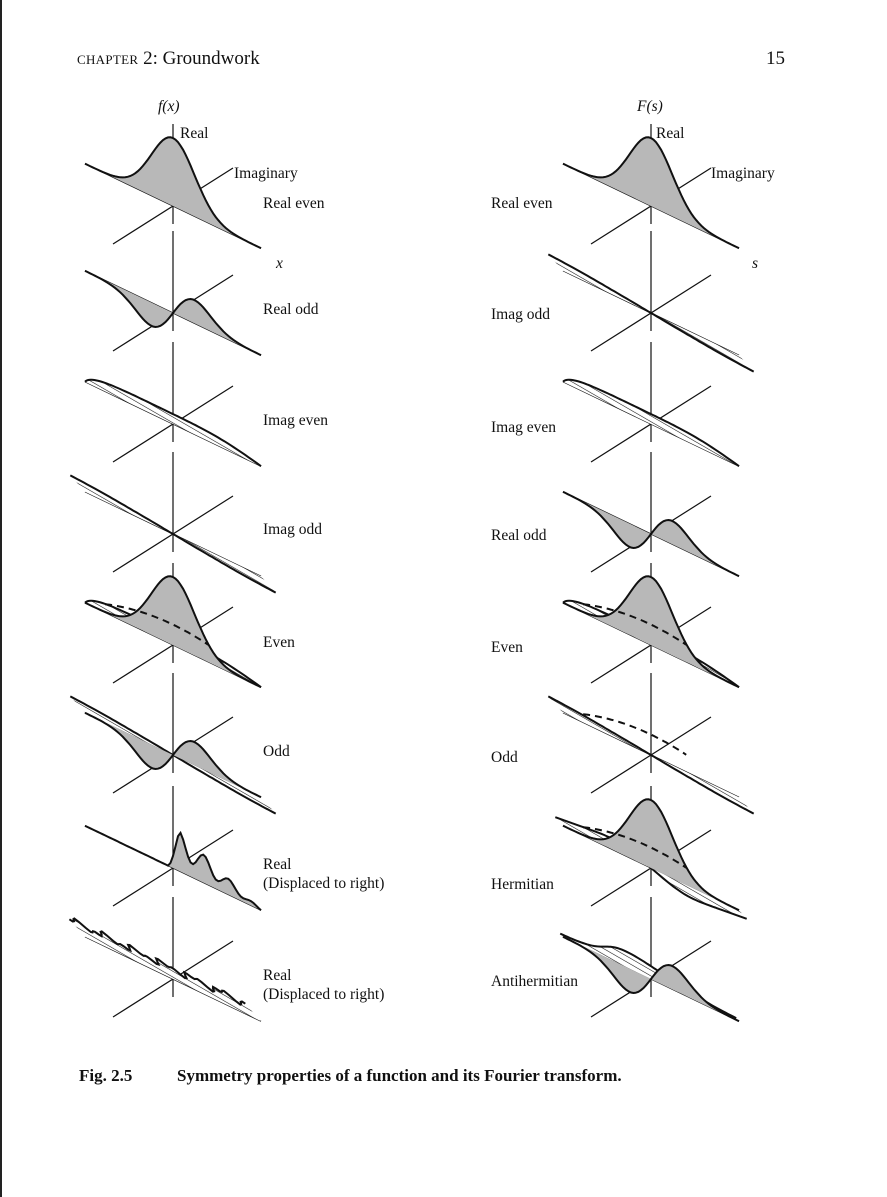  Describe the element at coordinates (277, 975) in the screenshot. I see `left-panel-8-title: Real` at that location.